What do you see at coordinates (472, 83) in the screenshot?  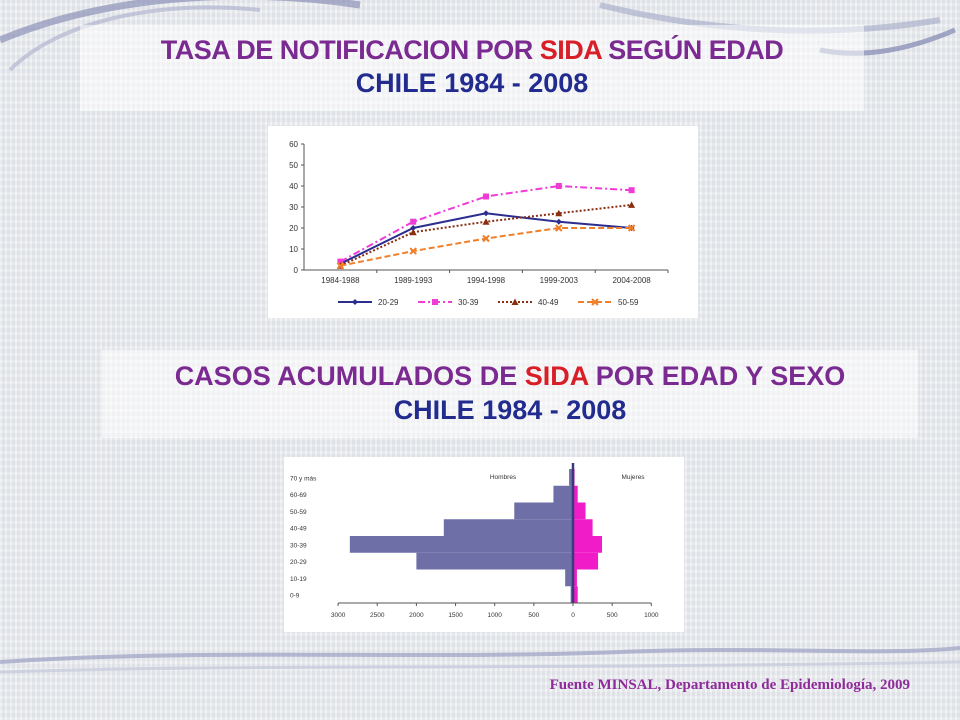 I see `chart1-subtitle: CHILE 1984 - 2008` at bounding box center [472, 83].